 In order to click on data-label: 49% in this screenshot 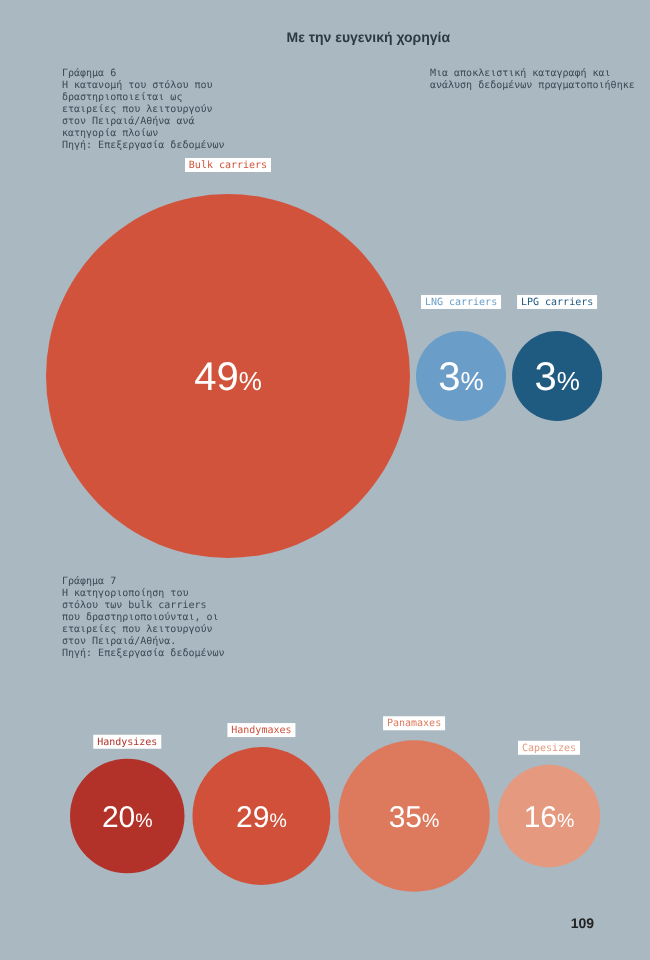, I will do `click(228, 378)`.